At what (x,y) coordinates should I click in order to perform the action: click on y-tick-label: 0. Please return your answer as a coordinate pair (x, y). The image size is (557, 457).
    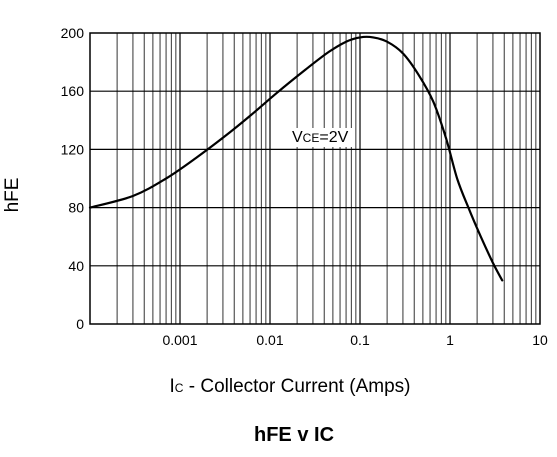
    Looking at the image, I should click on (80, 324).